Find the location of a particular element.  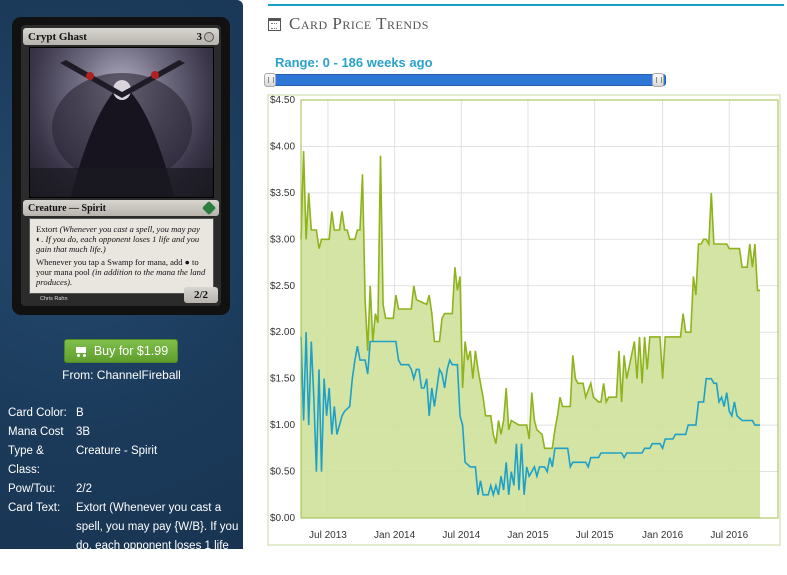

range-slider is located at coordinates (465, 80).